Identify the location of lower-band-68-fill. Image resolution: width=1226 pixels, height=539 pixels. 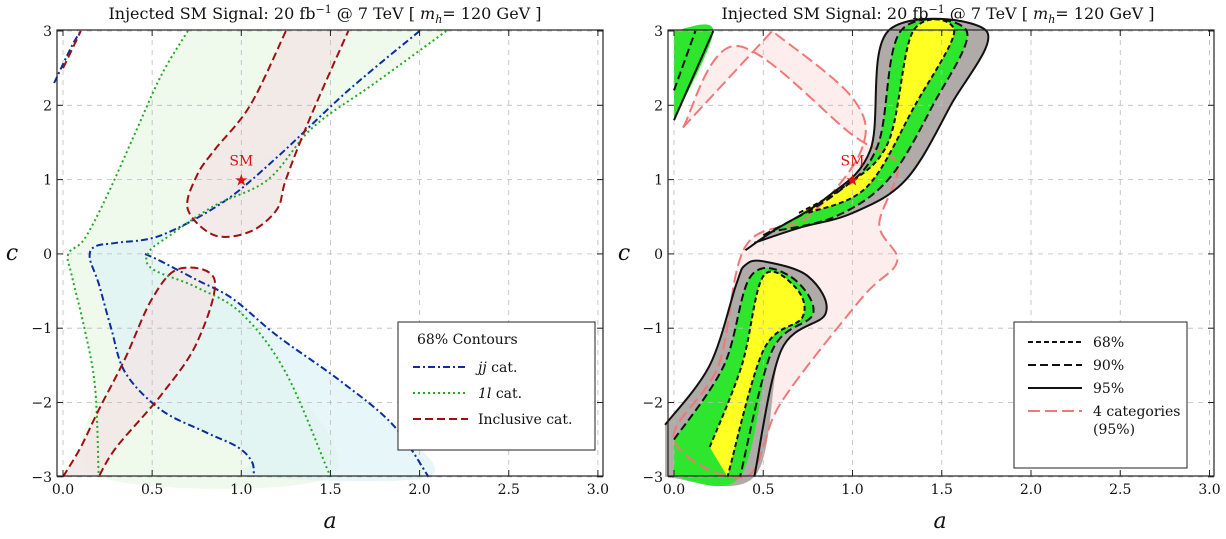
(757, 374).